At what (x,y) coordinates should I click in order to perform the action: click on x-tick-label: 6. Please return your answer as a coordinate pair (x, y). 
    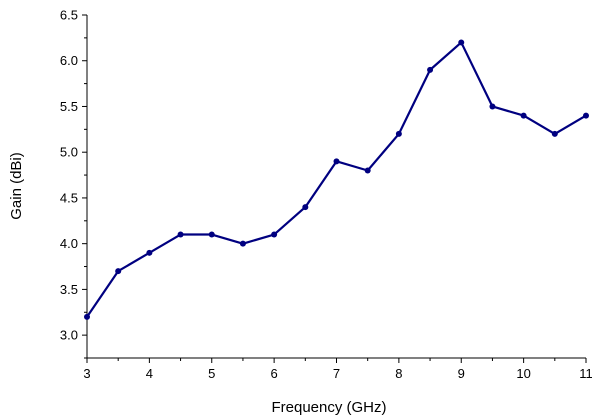
    Looking at the image, I should click on (274, 373).